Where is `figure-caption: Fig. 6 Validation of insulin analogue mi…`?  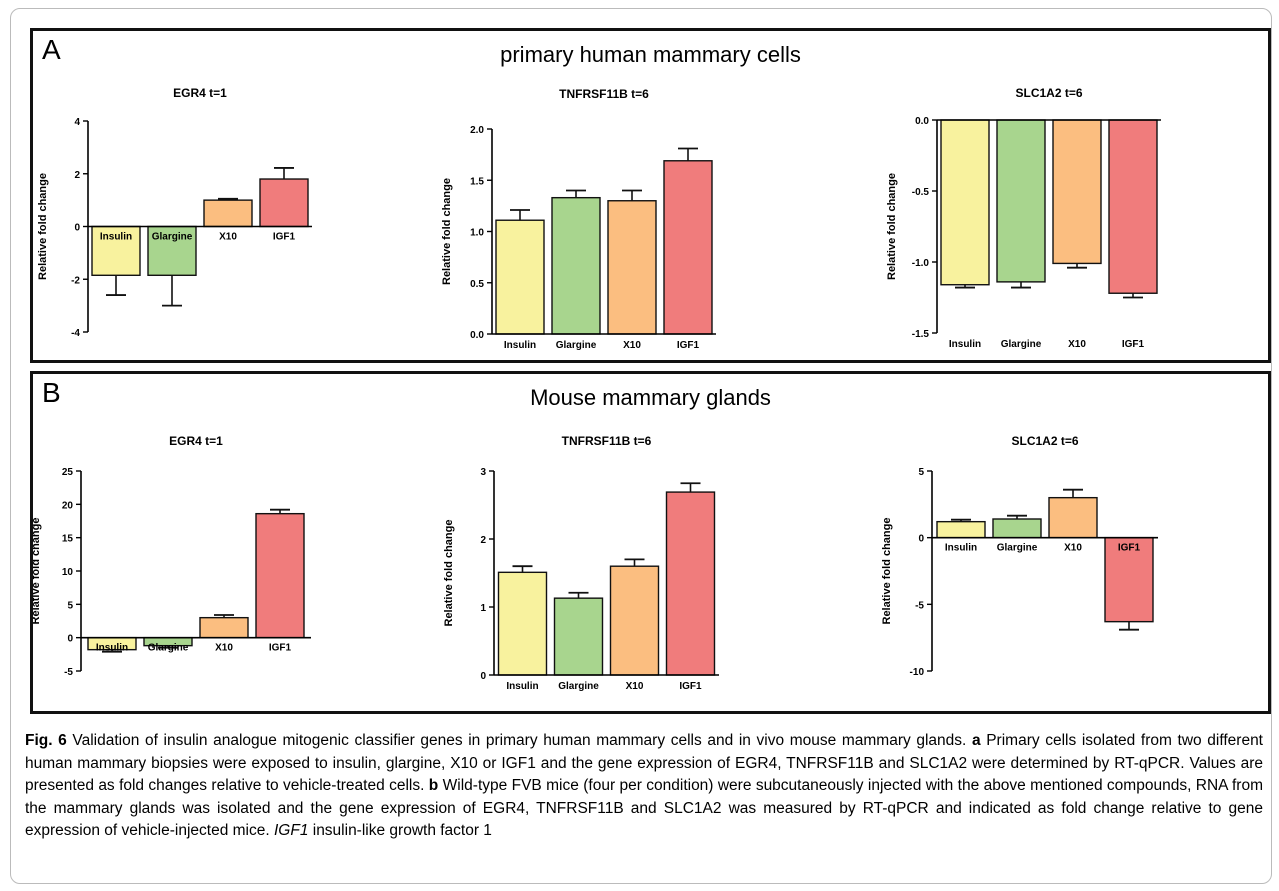 figure-caption: Fig. 6 Validation of insulin analogue mi… is located at coordinates (644, 786).